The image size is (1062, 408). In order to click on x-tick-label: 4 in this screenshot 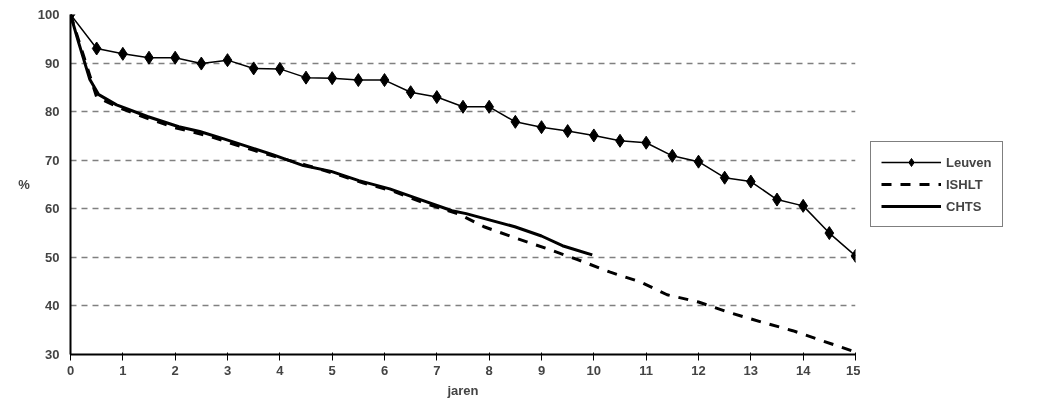, I will do `click(280, 370)`.